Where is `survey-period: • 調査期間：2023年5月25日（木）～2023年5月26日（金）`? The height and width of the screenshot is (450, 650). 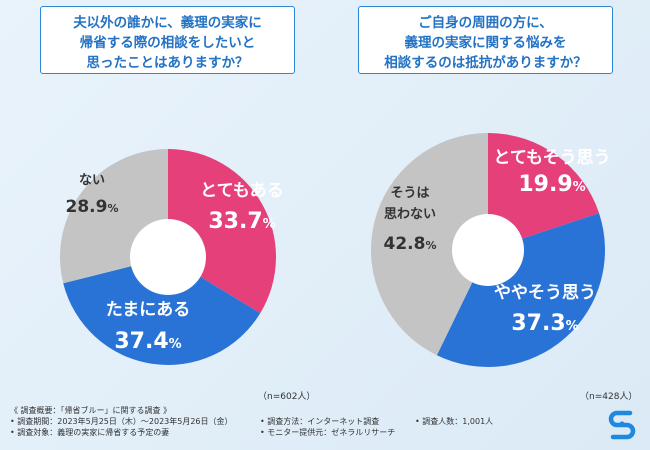
survey-period: • 調査期間：2023年5月25日（木）～2023年5月26日（金） is located at coordinates (121, 421).